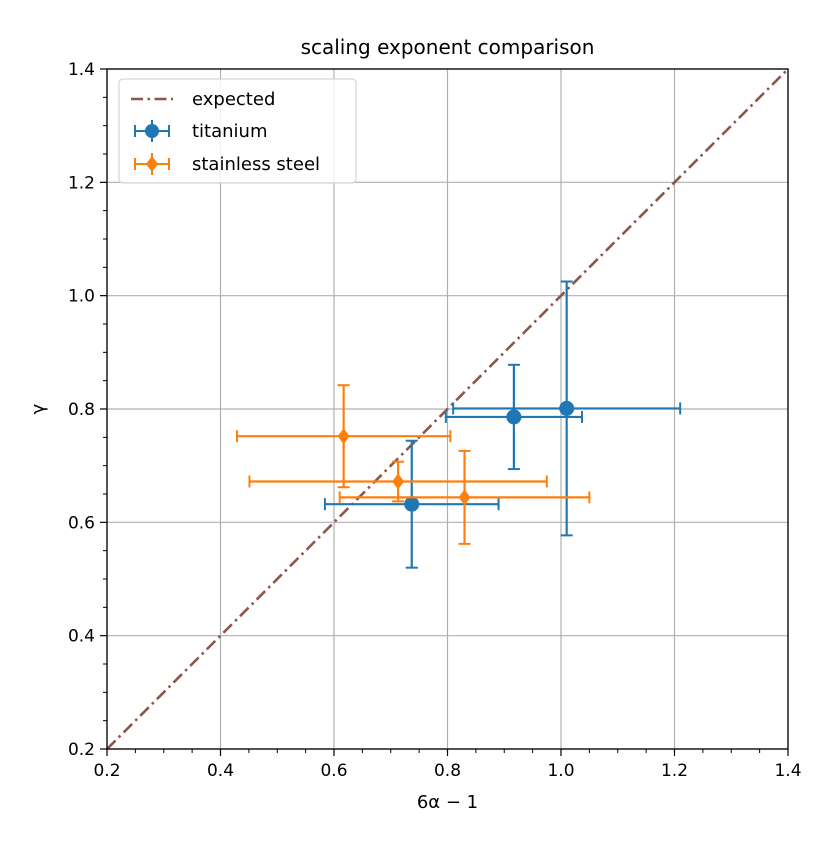 The width and height of the screenshot is (830, 855). I want to click on chart-title: scaling exponent comparison, so click(448, 47).